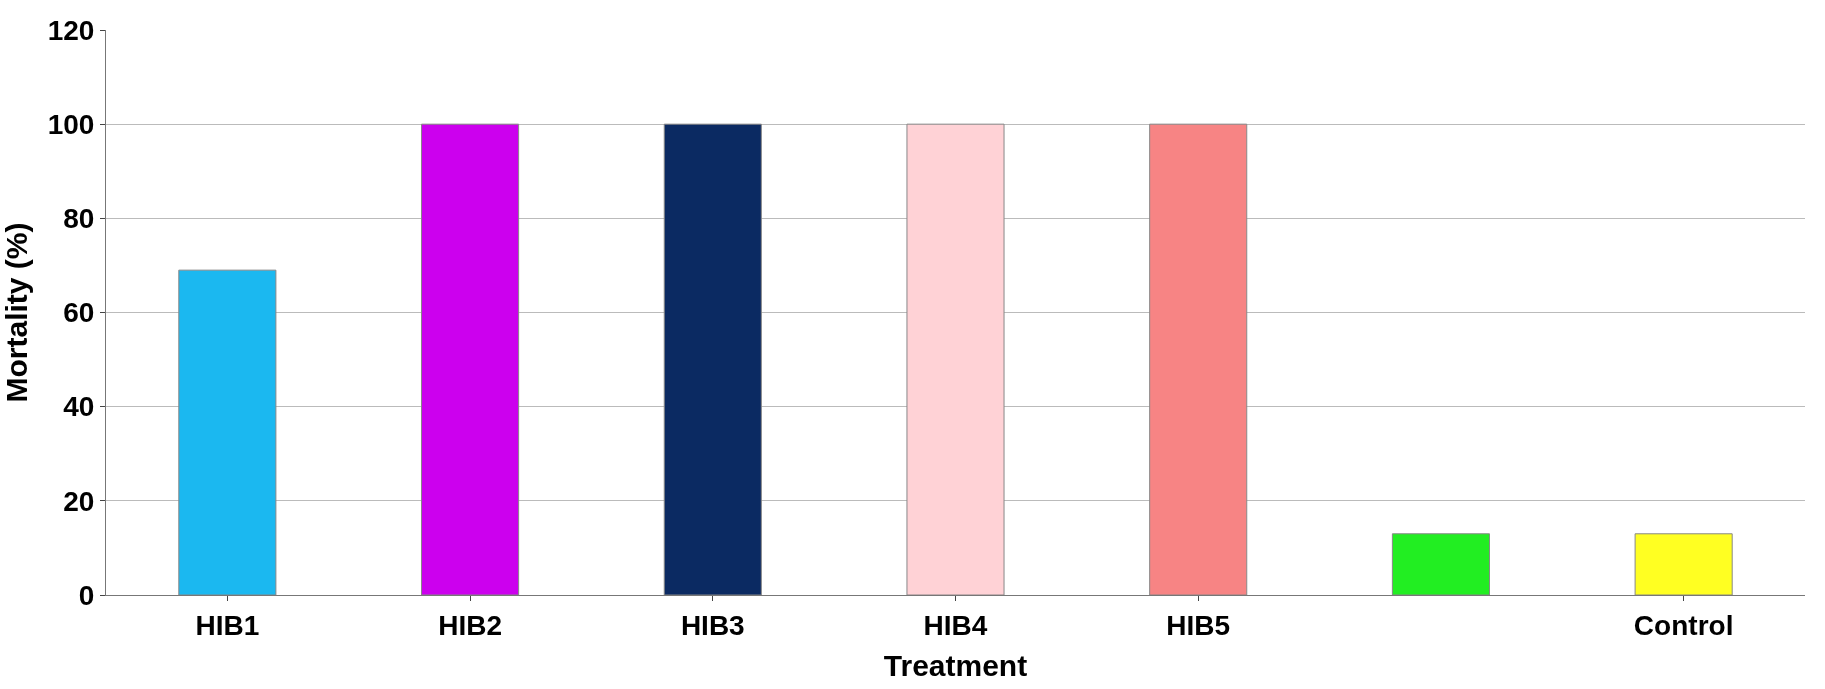  I want to click on x-tick-label: HIB5, so click(1198, 625).